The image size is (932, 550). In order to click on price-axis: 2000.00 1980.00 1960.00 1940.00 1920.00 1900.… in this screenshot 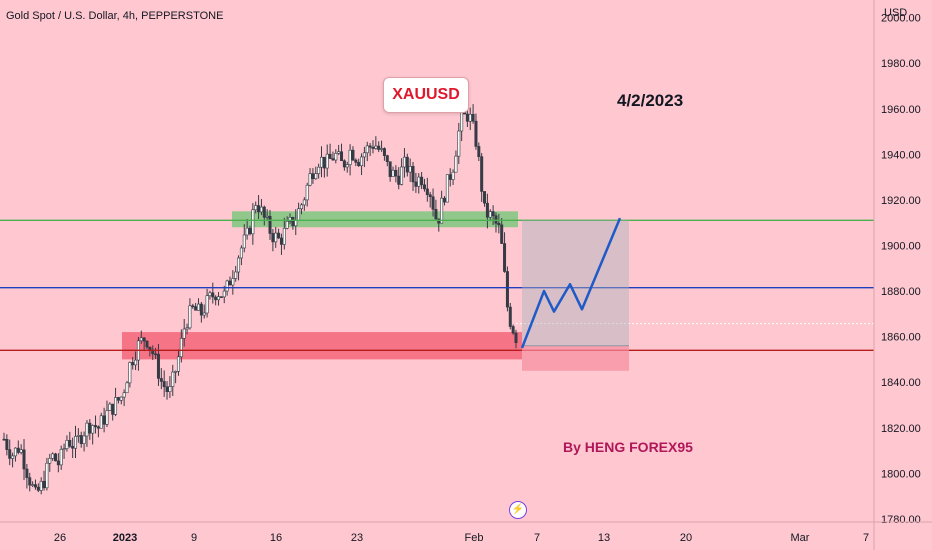, I will do `click(902, 275)`.